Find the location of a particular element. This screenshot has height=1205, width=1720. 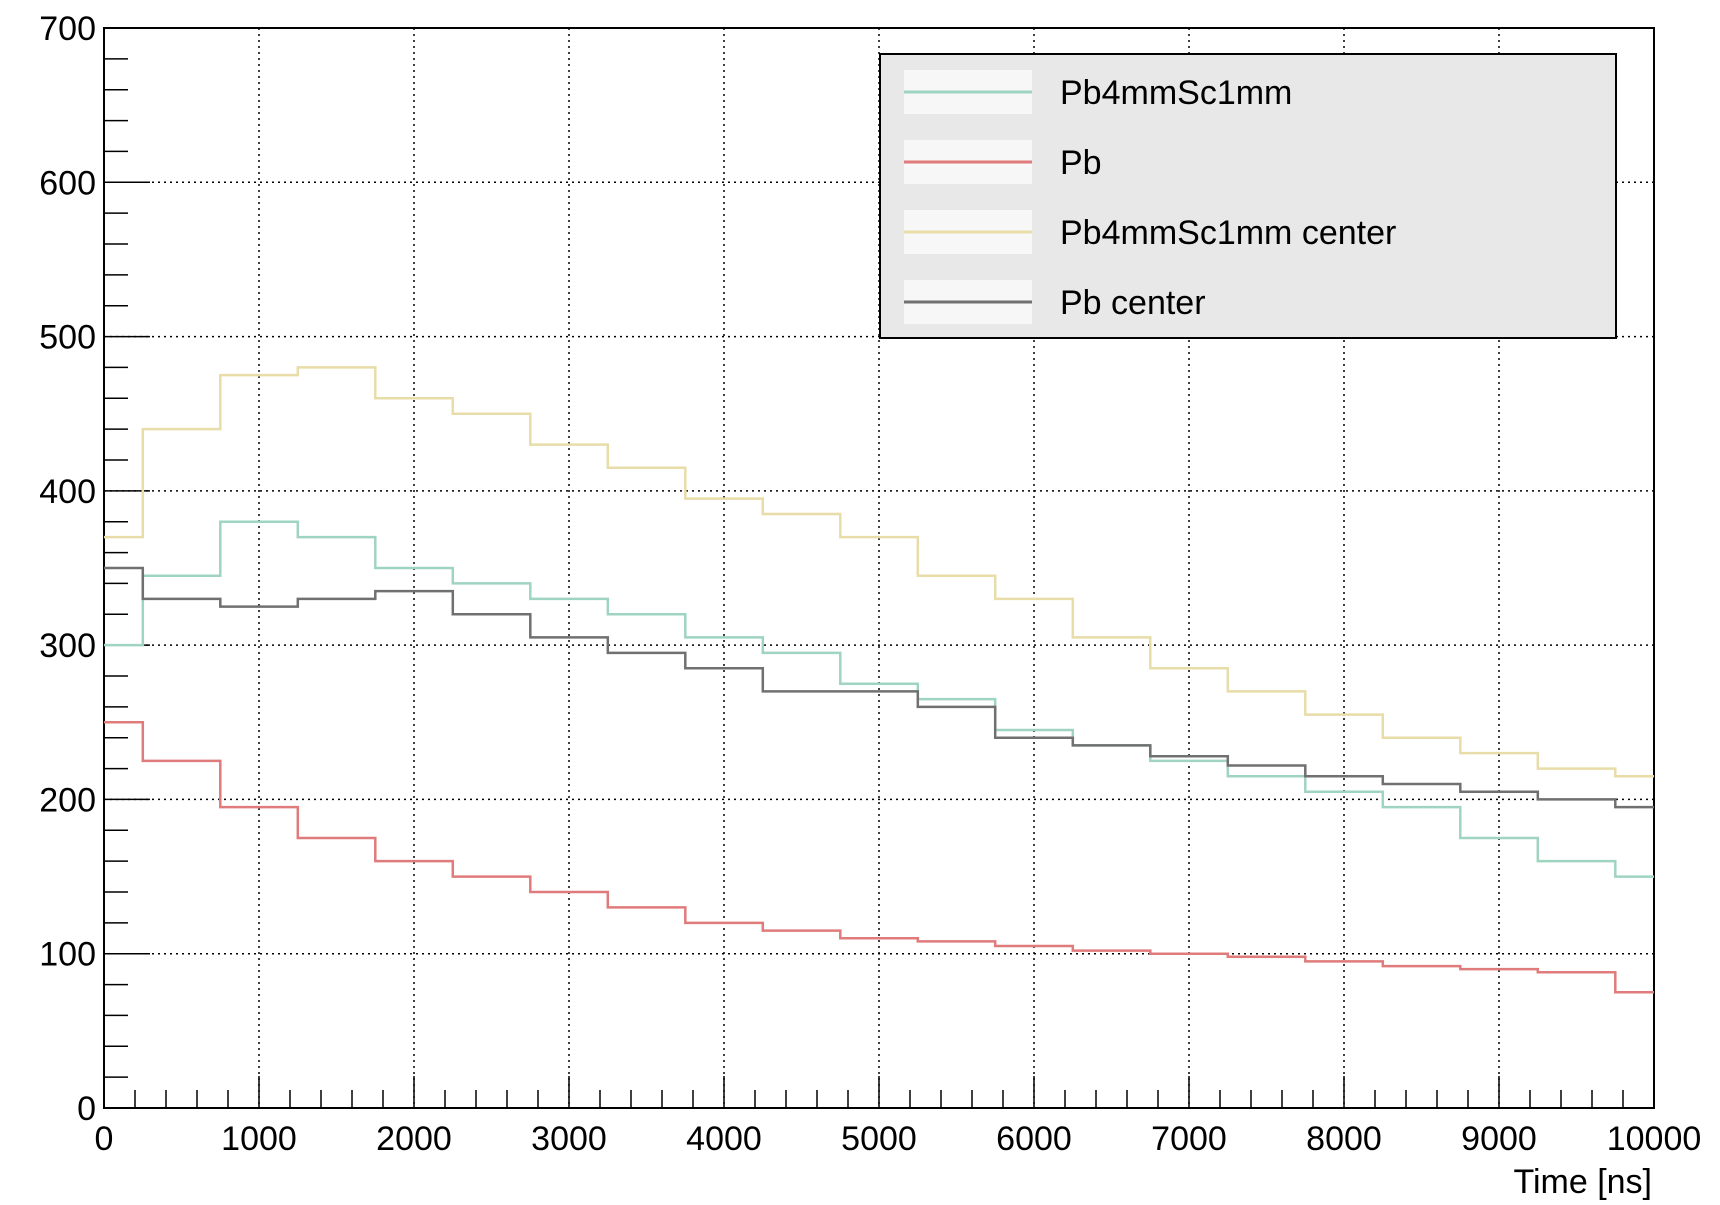

legend-label-pb4mmsc1mm: Pb4mmSc1mm is located at coordinates (1176, 93).